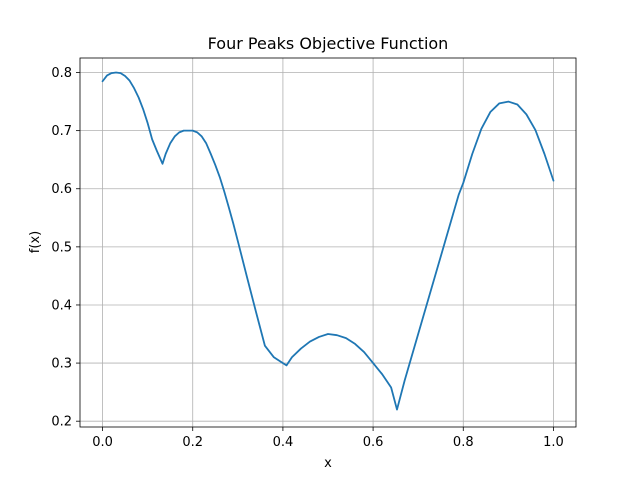 Image resolution: width=640 pixels, height=480 pixels. What do you see at coordinates (61, 189) in the screenshot?
I see `y-tick-label: 0.6` at bounding box center [61, 189].